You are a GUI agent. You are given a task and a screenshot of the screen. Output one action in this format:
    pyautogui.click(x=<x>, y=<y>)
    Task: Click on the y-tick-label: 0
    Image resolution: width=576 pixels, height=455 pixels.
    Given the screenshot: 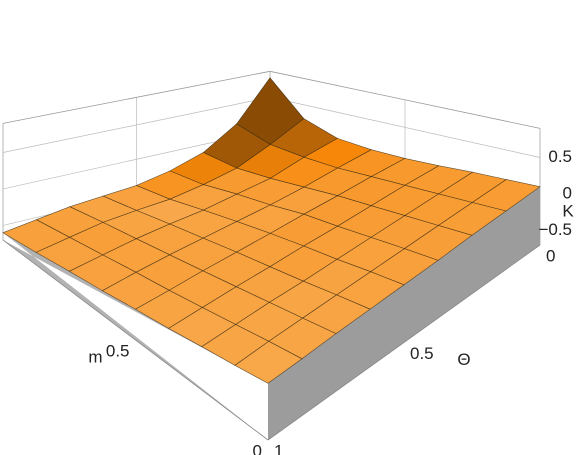 What is the action you would take?
    pyautogui.click(x=550, y=255)
    